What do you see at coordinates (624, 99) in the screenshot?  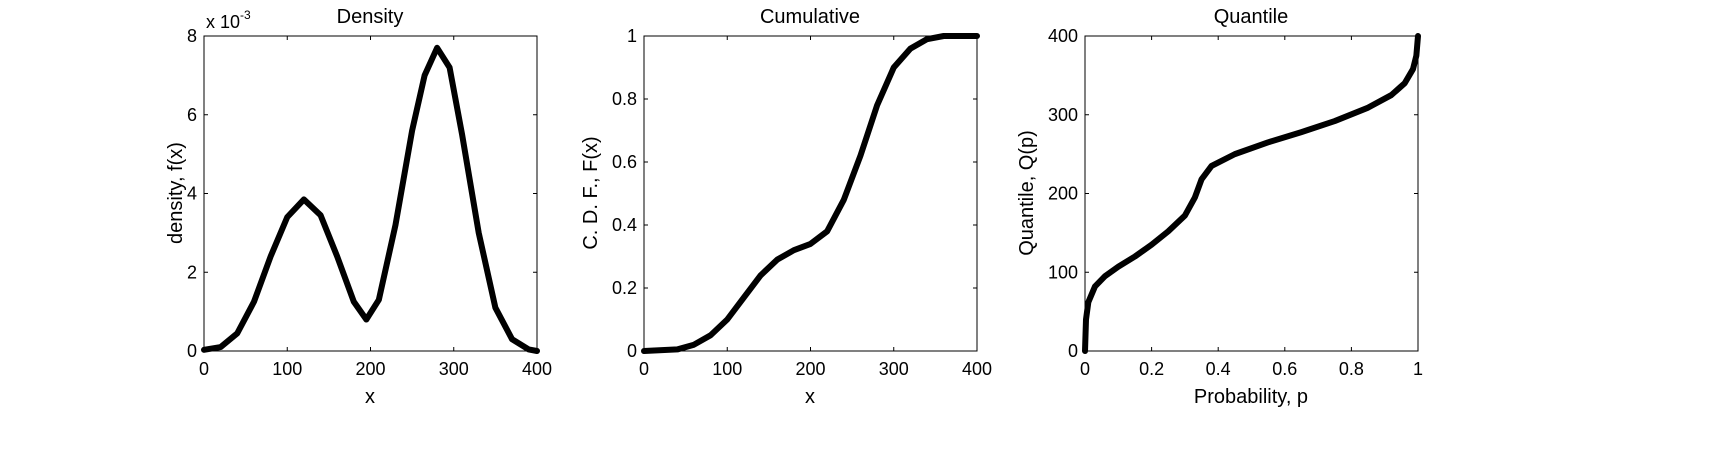 I see `y-tick-label: 0.8` at bounding box center [624, 99].